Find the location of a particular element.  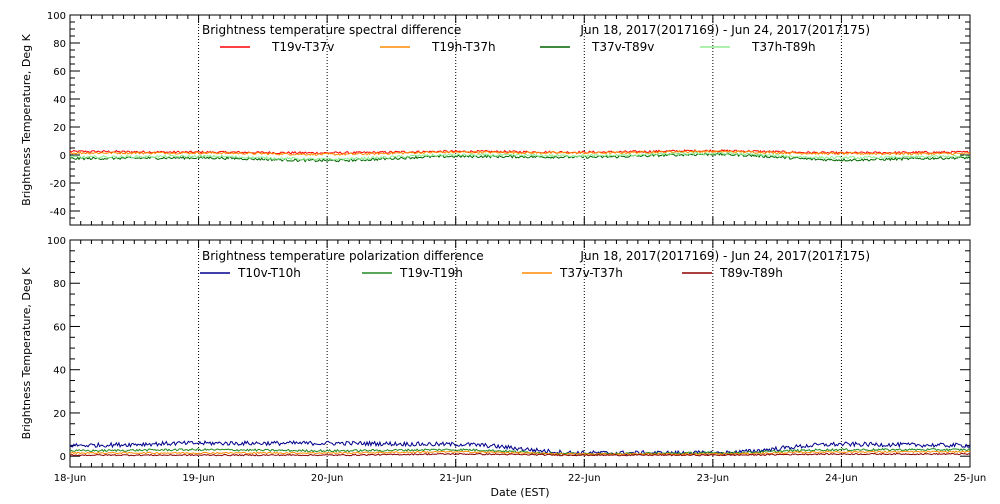

legend-label: T37h-T89h is located at coordinates (783, 47).